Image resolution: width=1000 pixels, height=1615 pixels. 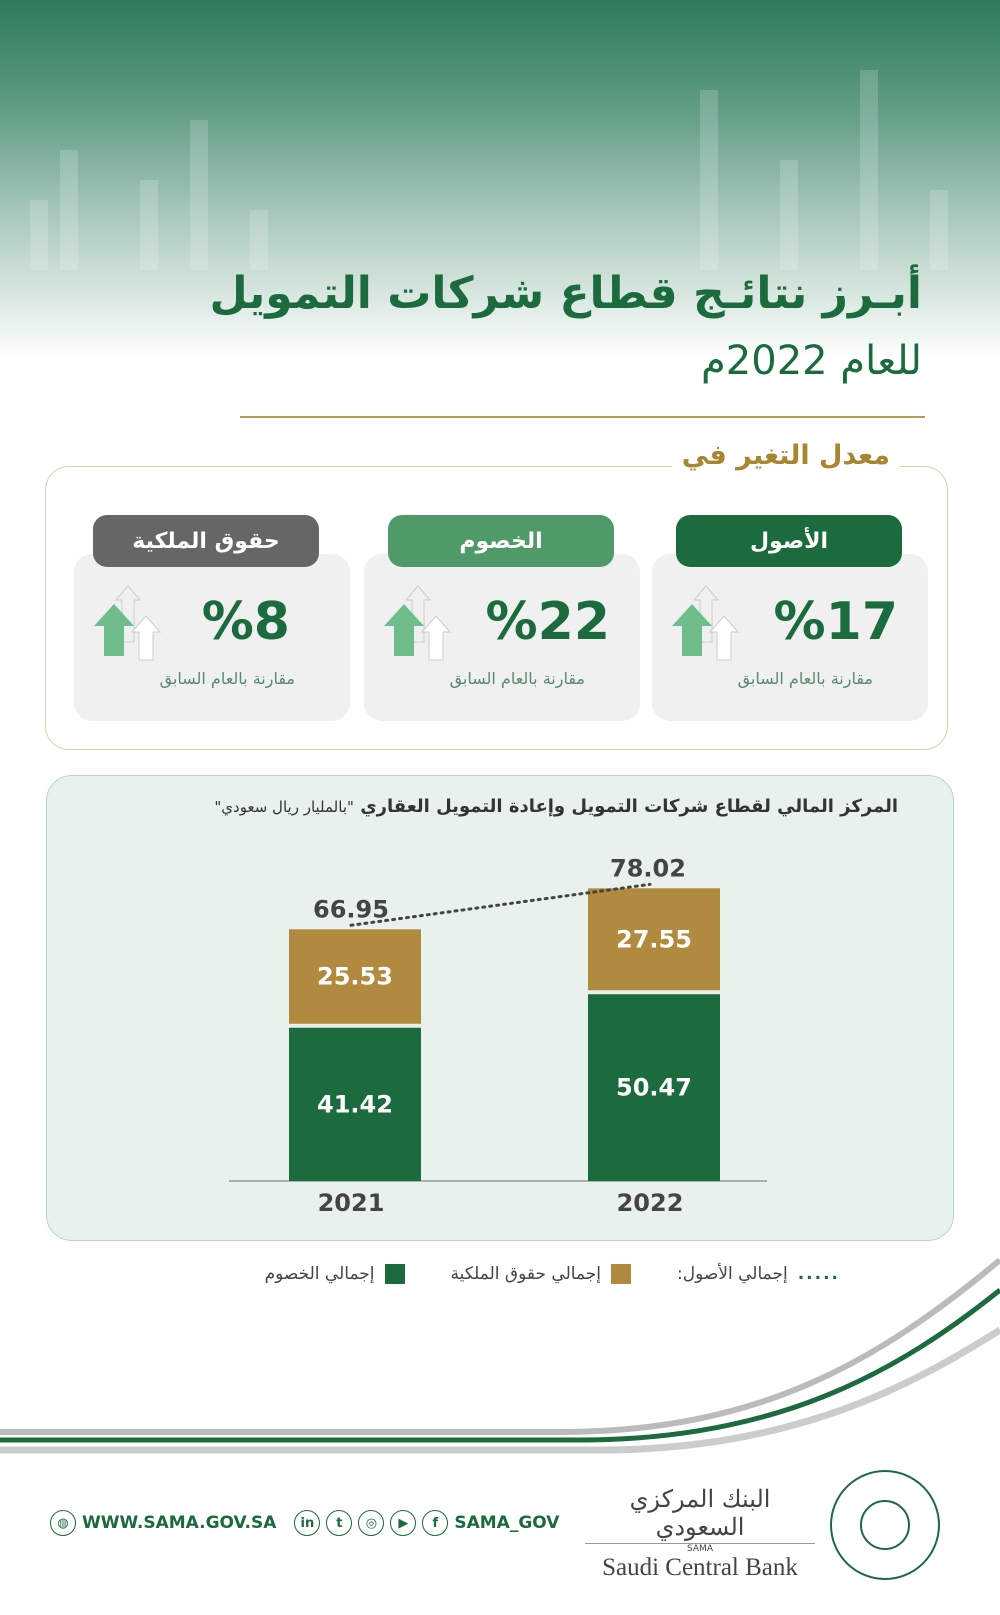 I want to click on equity-label: 27.55, so click(x=654, y=939).